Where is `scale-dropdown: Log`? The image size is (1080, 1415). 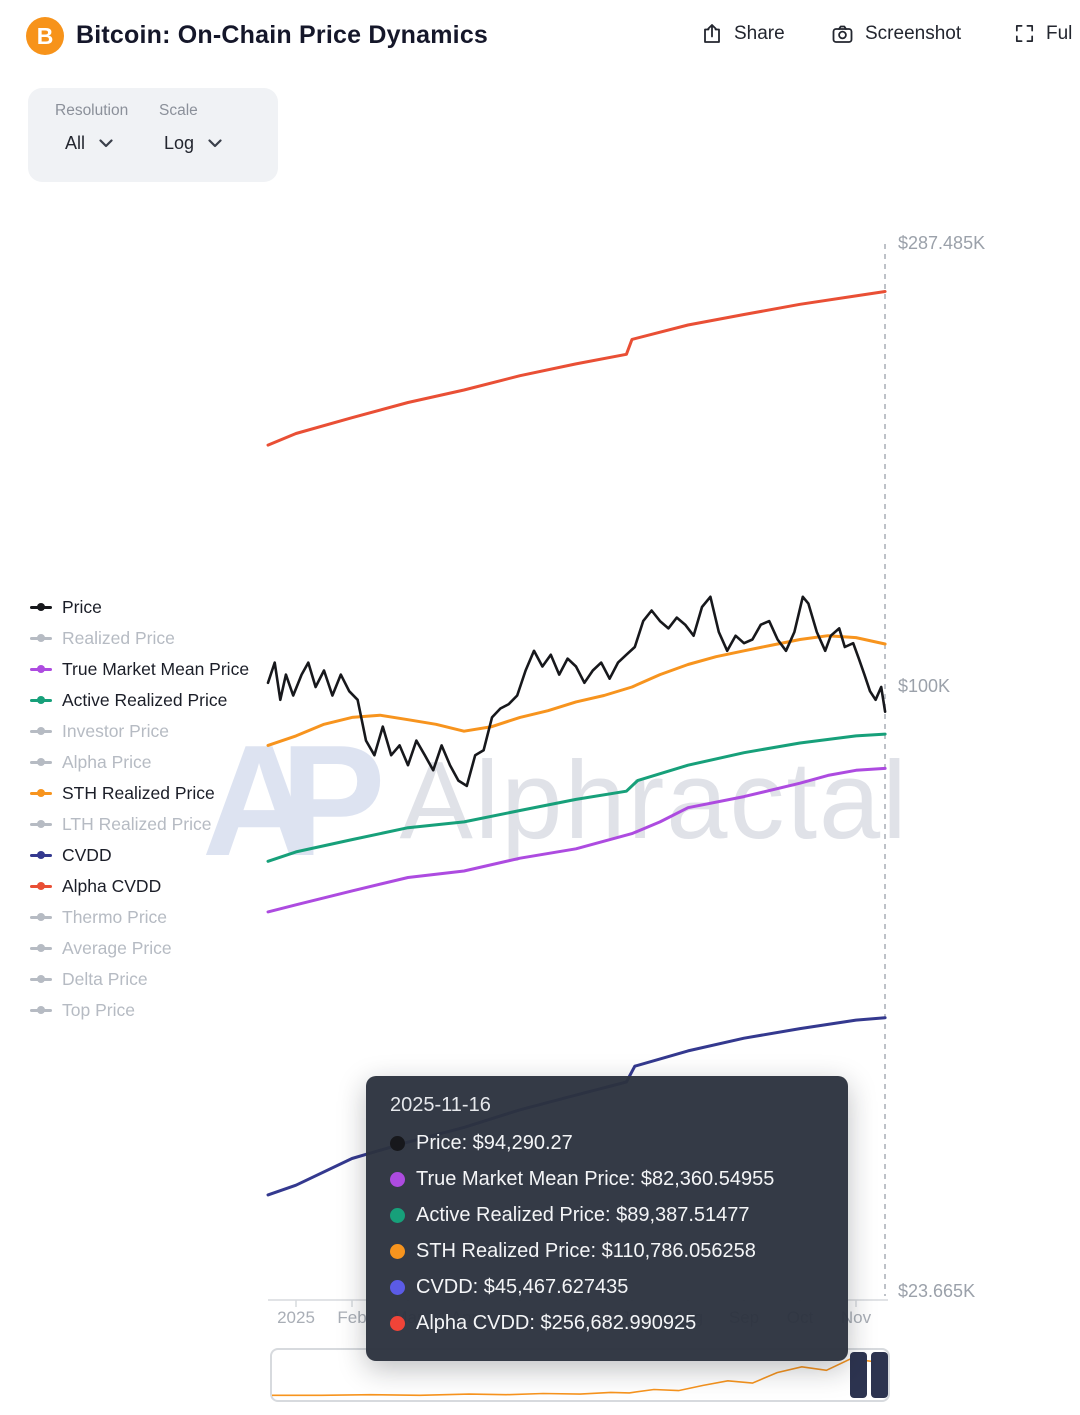 scale-dropdown: Log is located at coordinates (193, 143).